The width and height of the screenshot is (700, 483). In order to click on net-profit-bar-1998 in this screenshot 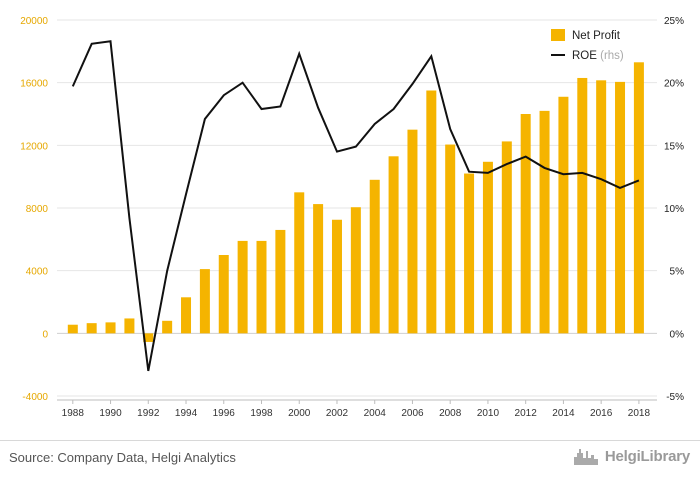, I will do `click(261, 287)`.